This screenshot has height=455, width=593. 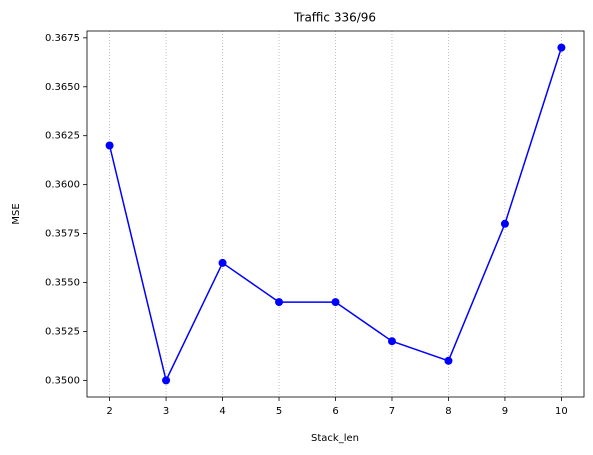 I want to click on y-tick-label: 0.3550, so click(x=62, y=283).